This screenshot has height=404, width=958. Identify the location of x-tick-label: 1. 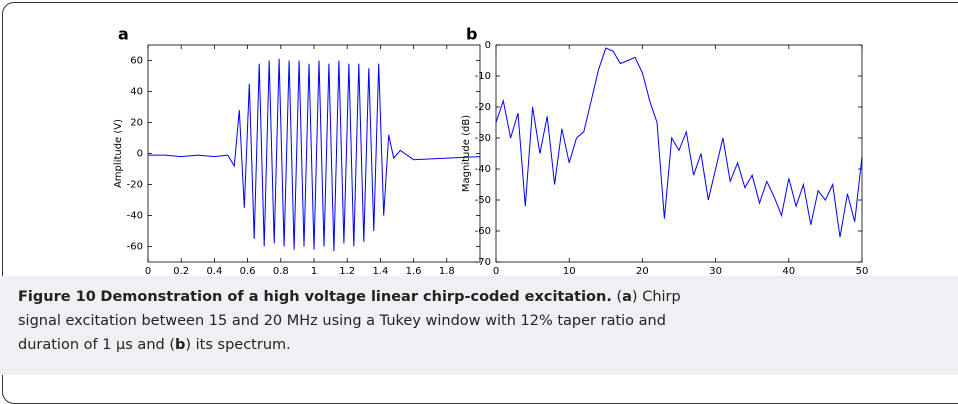
(314, 271).